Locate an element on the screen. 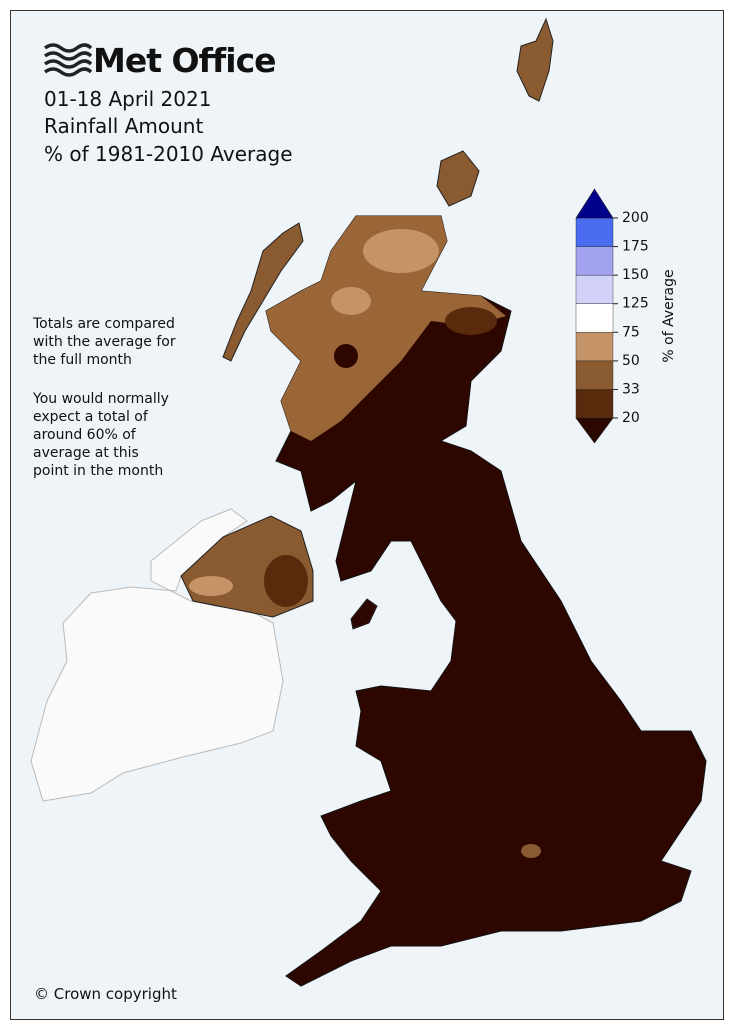 This screenshot has width=734, height=1024. shetland is located at coordinates (535, 59).